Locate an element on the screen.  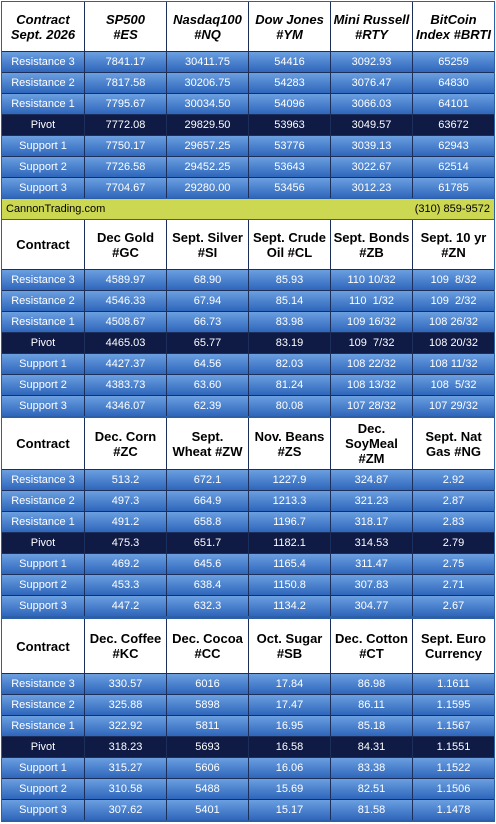
level-value: 3012.23 is located at coordinates (371, 188).